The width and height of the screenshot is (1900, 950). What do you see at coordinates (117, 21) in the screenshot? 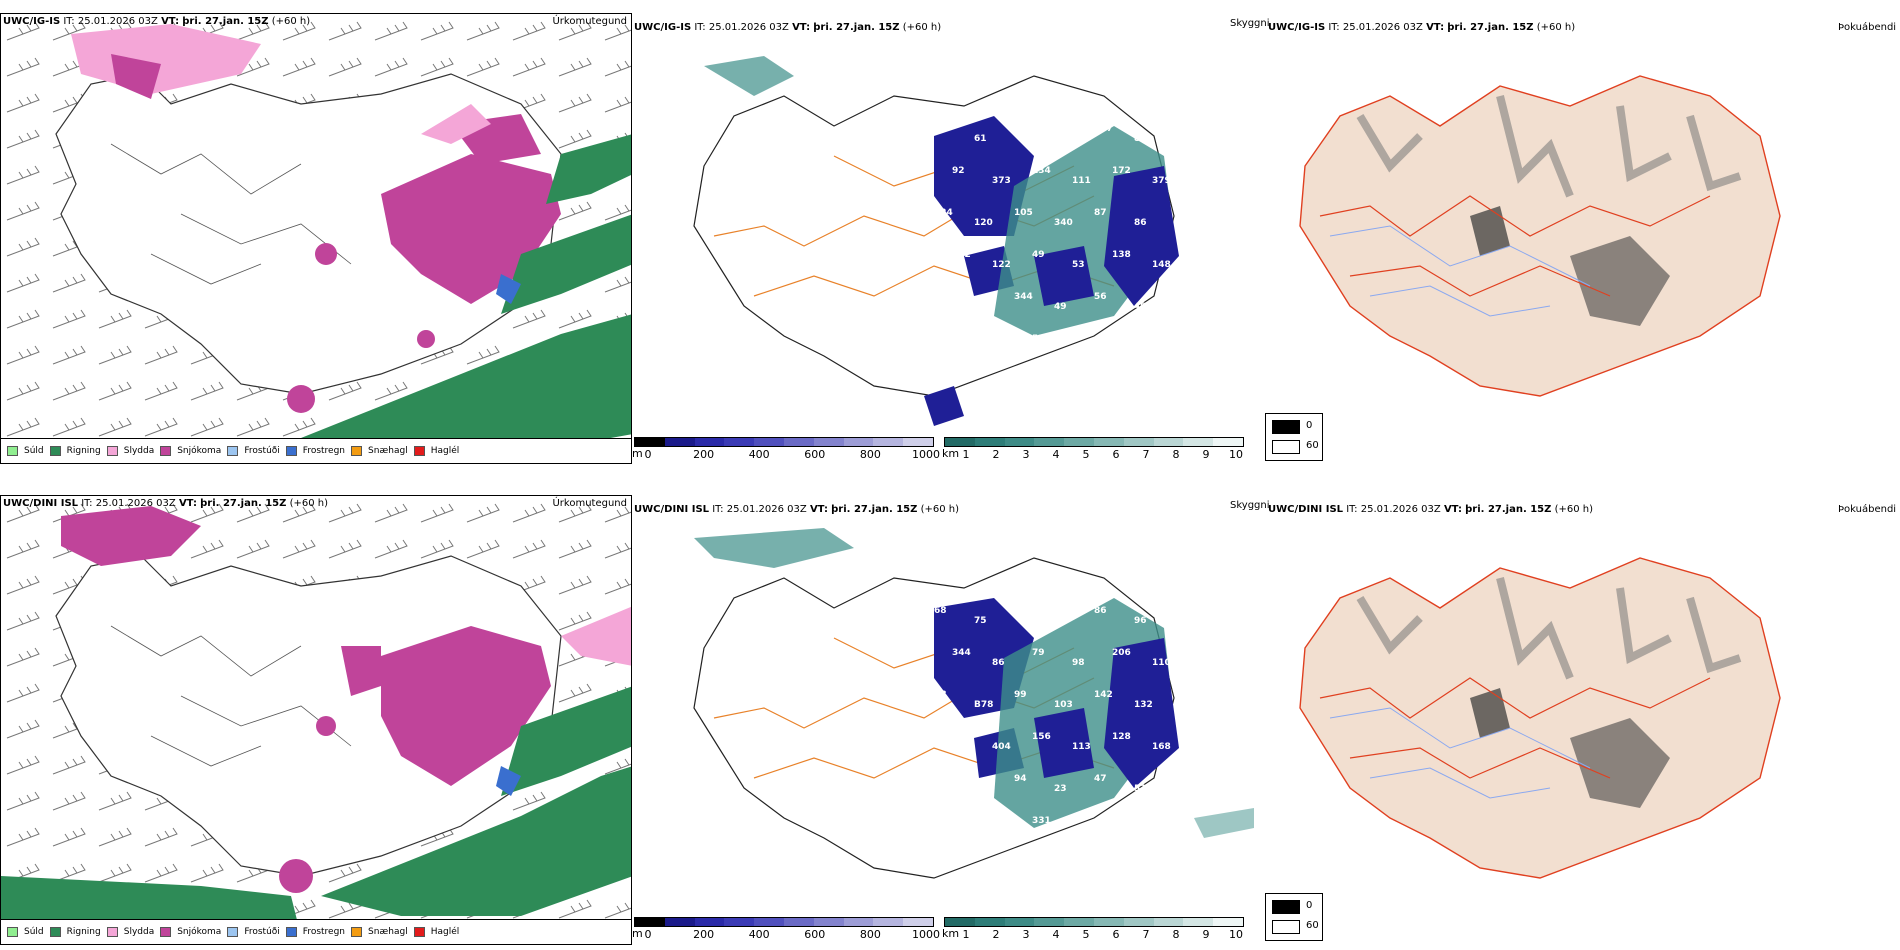
I see `it-value: 25.01.2026 03Z` at bounding box center [117, 21].